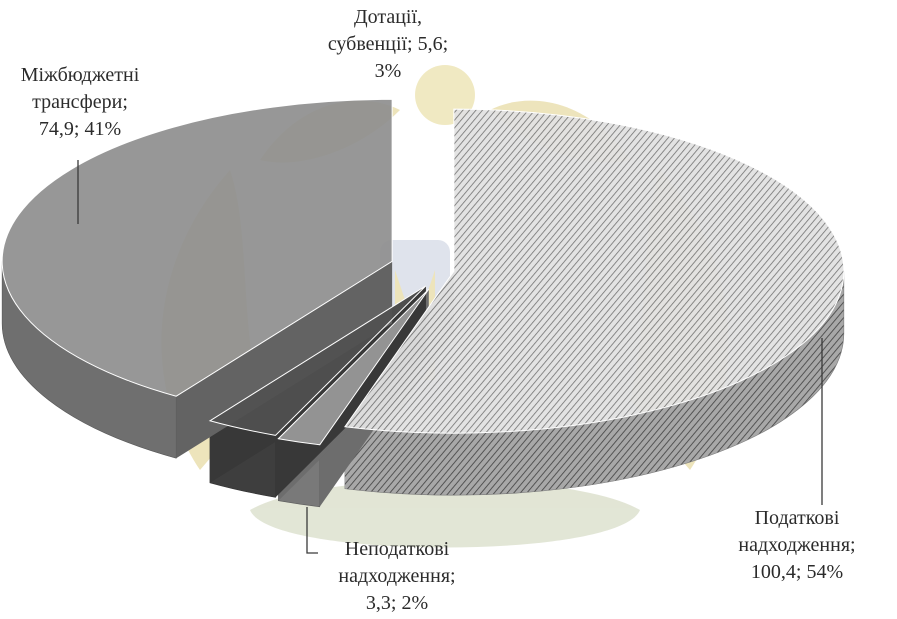 This screenshot has width=897, height=619. What do you see at coordinates (312, 530) in the screenshot?
I see `leader-line-nepodatkovi` at bounding box center [312, 530].